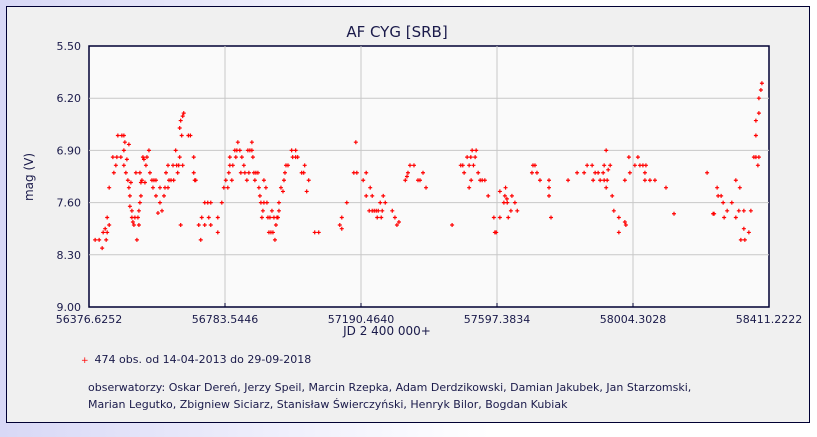  I want to click on y-tick-label: 6.20, so click(69, 98).